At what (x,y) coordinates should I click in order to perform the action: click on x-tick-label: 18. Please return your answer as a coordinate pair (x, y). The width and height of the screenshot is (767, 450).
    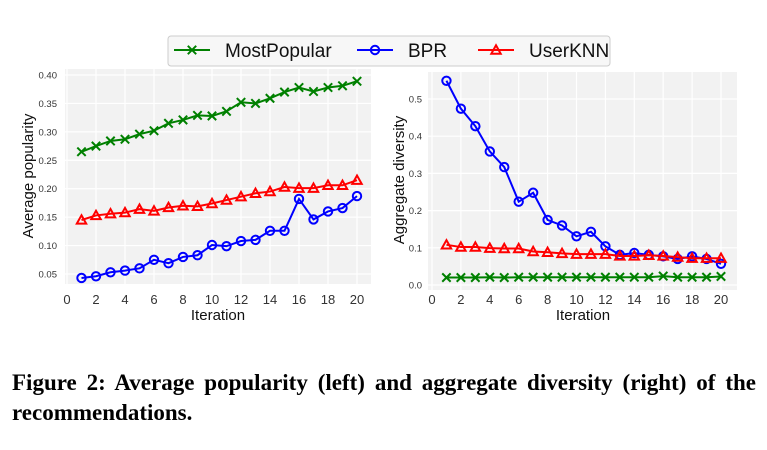
    Looking at the image, I should click on (328, 299).